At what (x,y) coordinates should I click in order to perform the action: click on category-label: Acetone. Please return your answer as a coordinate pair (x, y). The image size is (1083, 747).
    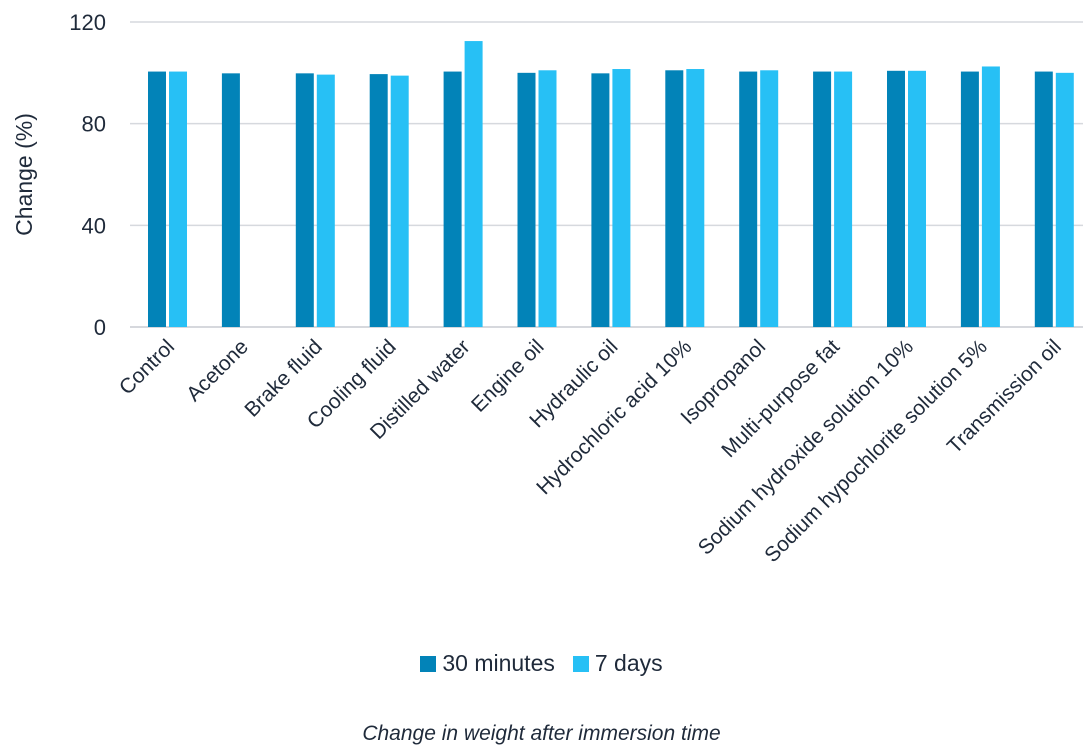
    Looking at the image, I should click on (217, 370).